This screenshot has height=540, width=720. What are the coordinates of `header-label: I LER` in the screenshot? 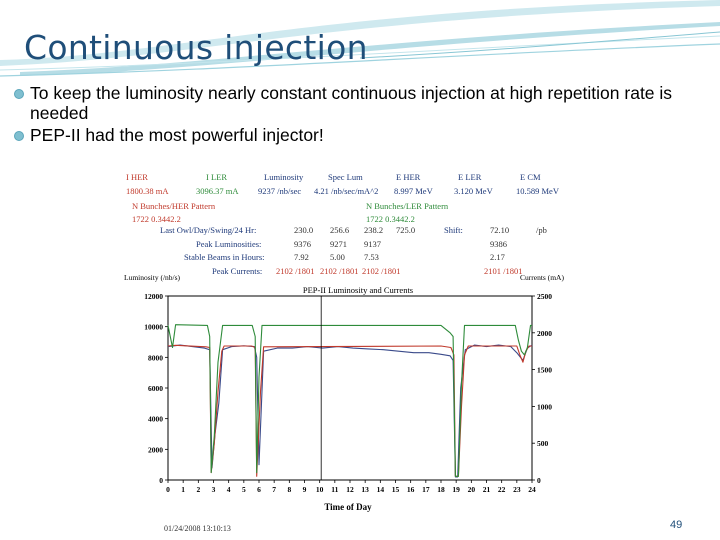 It's located at (216, 177).